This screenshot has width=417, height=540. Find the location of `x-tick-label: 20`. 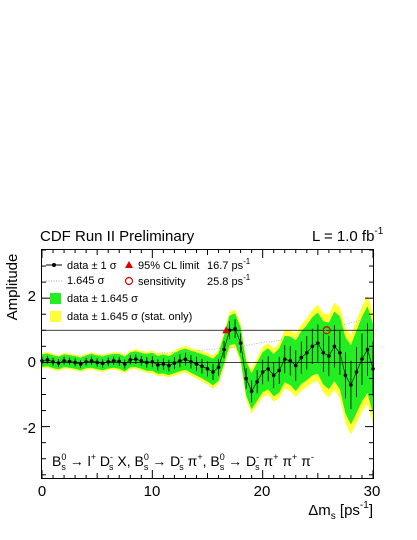

x-tick-label: 20 is located at coordinates (262, 491).